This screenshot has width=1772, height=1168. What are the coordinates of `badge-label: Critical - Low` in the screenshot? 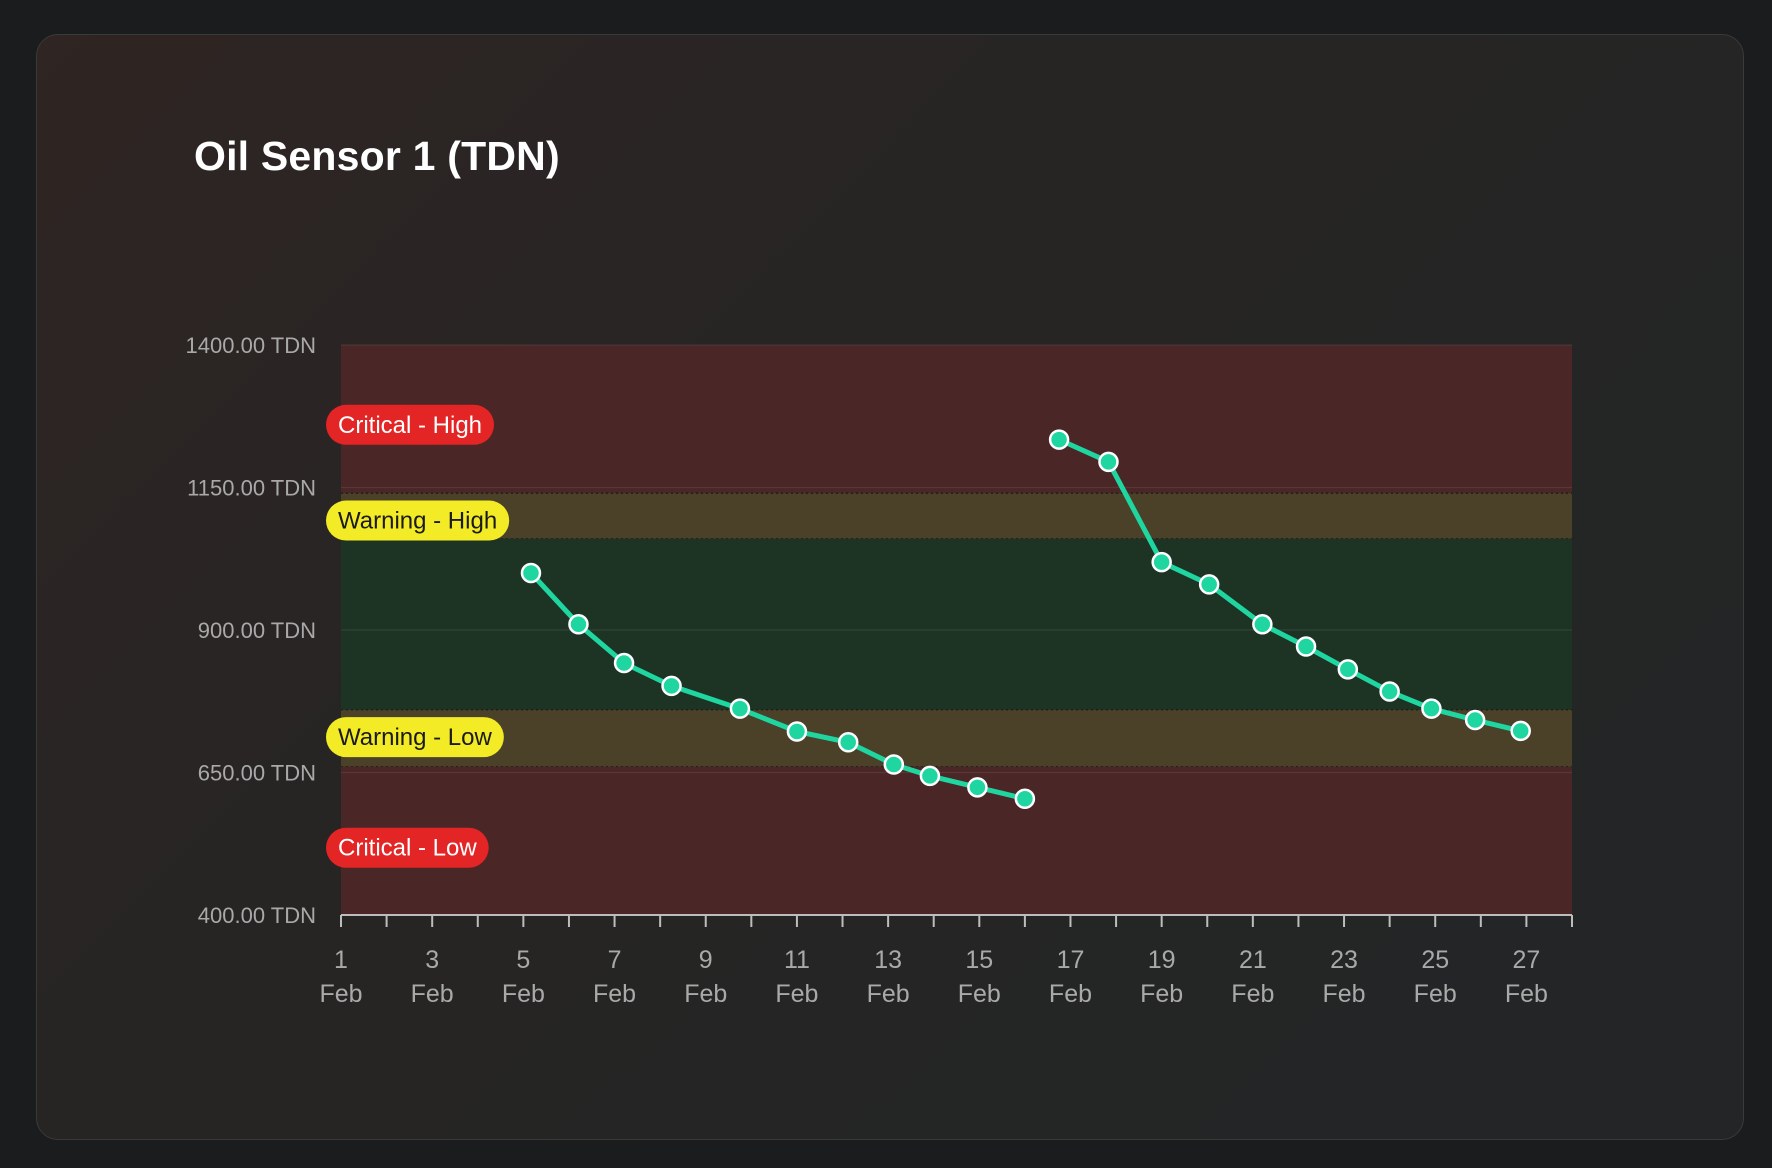 It's located at (407, 848).